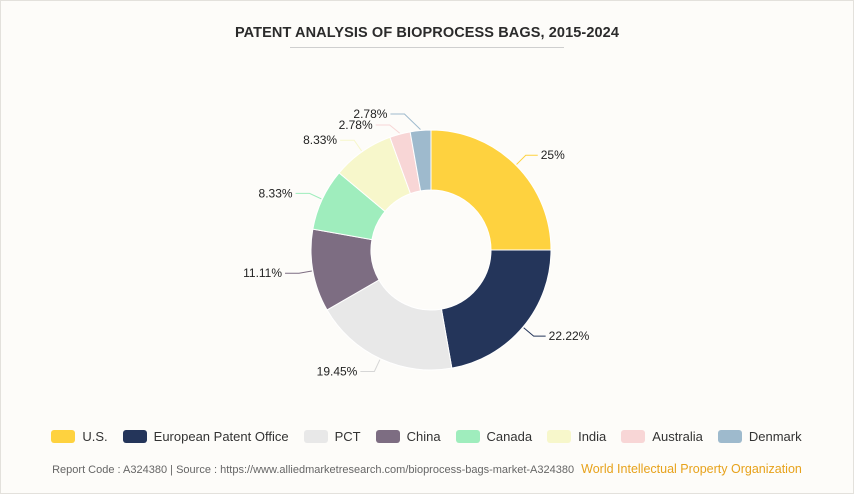 The height and width of the screenshot is (494, 854). Describe the element at coordinates (63, 436) in the screenshot. I see `legend-swatch-u-s` at that location.